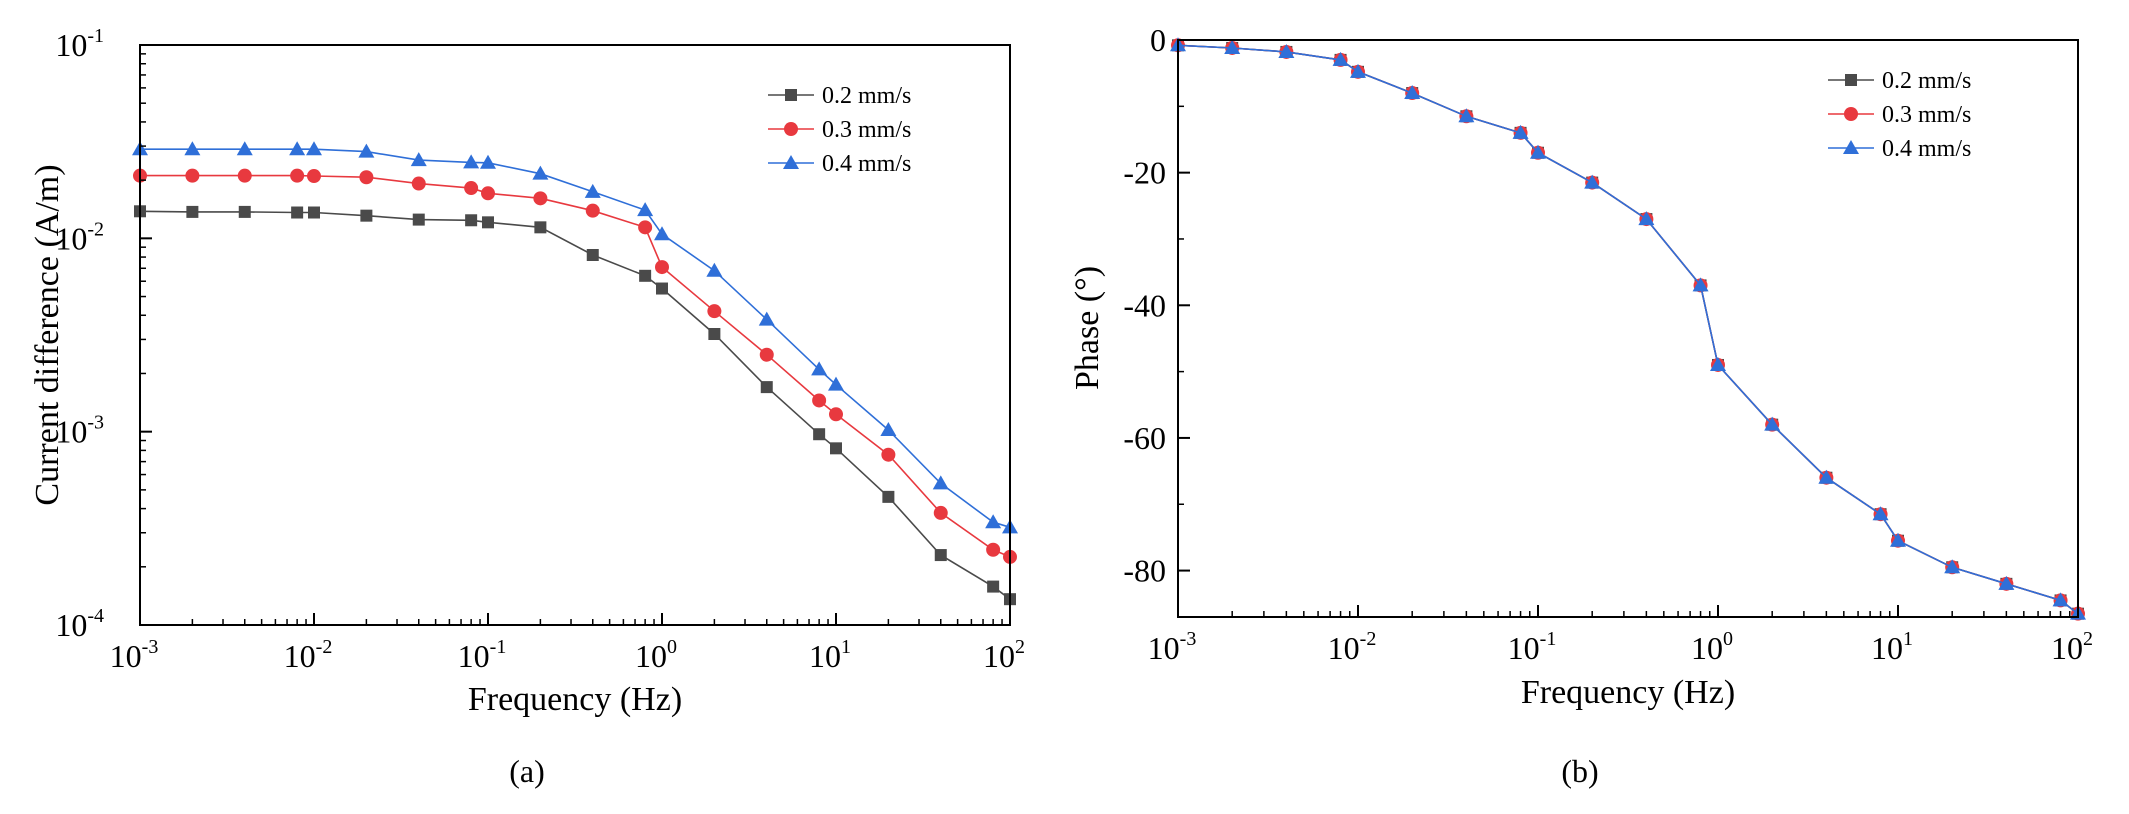 The height and width of the screenshot is (814, 2129). What do you see at coordinates (79, 44) in the screenshot?
I see `y-tick-label: 10⁻¹` at bounding box center [79, 44].